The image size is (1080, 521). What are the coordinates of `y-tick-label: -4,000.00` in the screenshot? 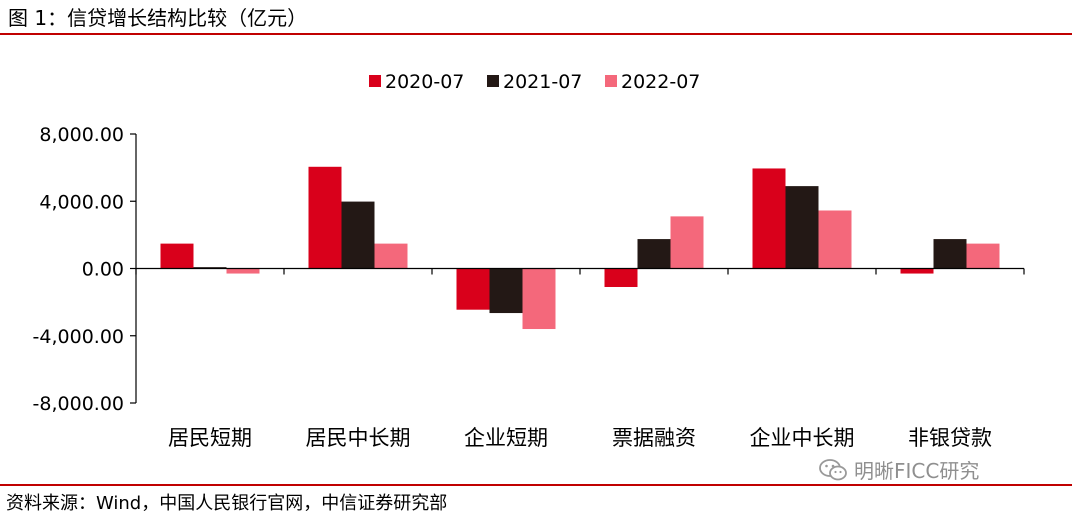 It's located at (78, 337).